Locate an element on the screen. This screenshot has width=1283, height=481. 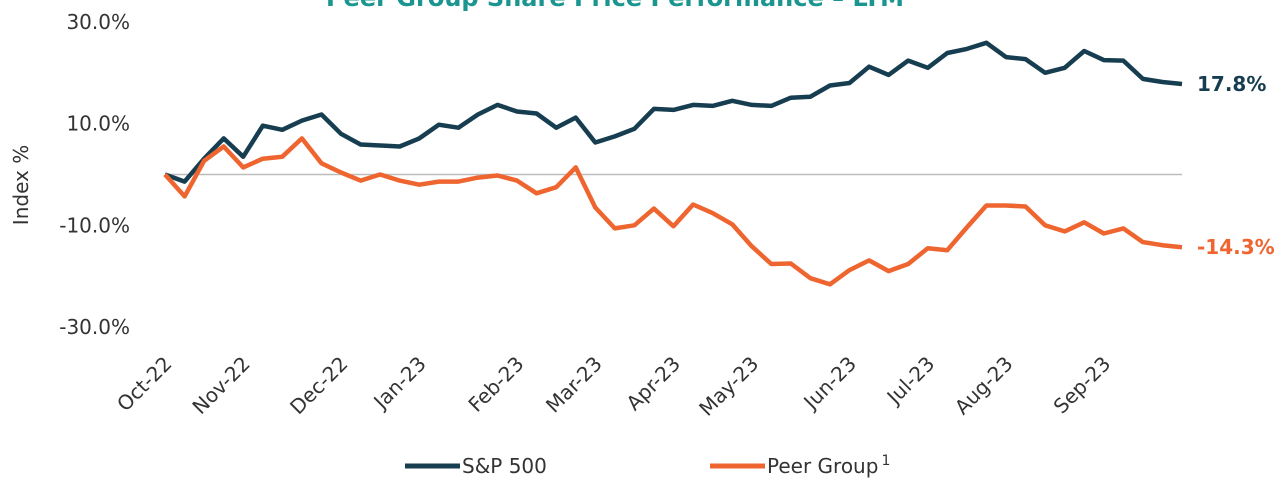
x-tick-label: Feb-23 is located at coordinates (495, 384).